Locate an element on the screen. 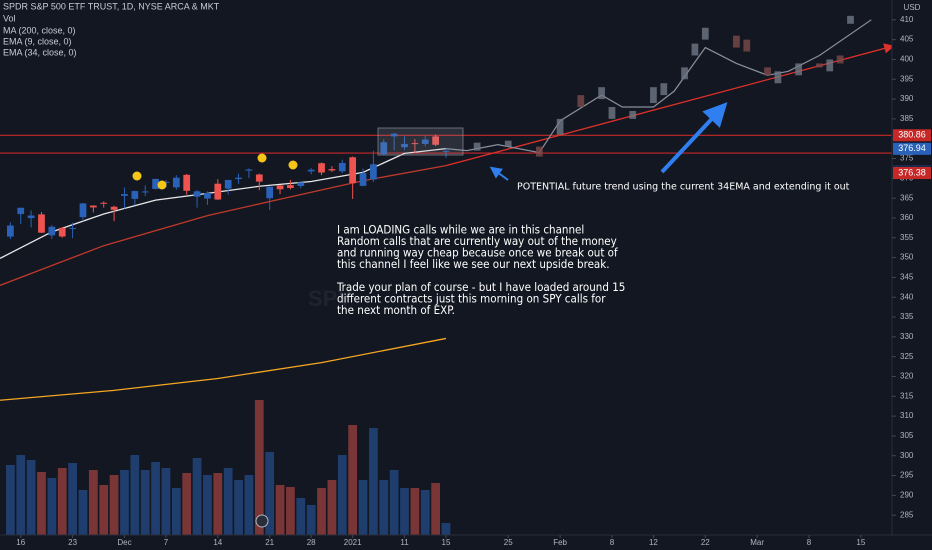  x-tick-label: Dec is located at coordinates (124, 542).